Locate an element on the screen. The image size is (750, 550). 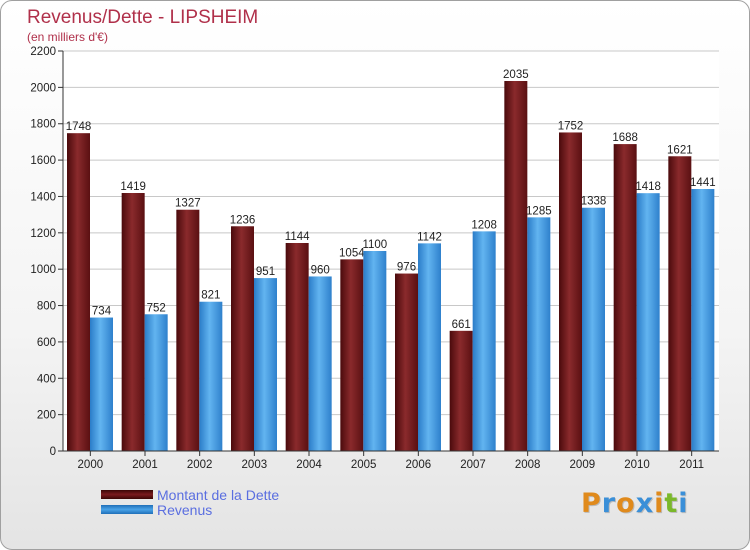
x-tick-label: 2009 is located at coordinates (583, 465).